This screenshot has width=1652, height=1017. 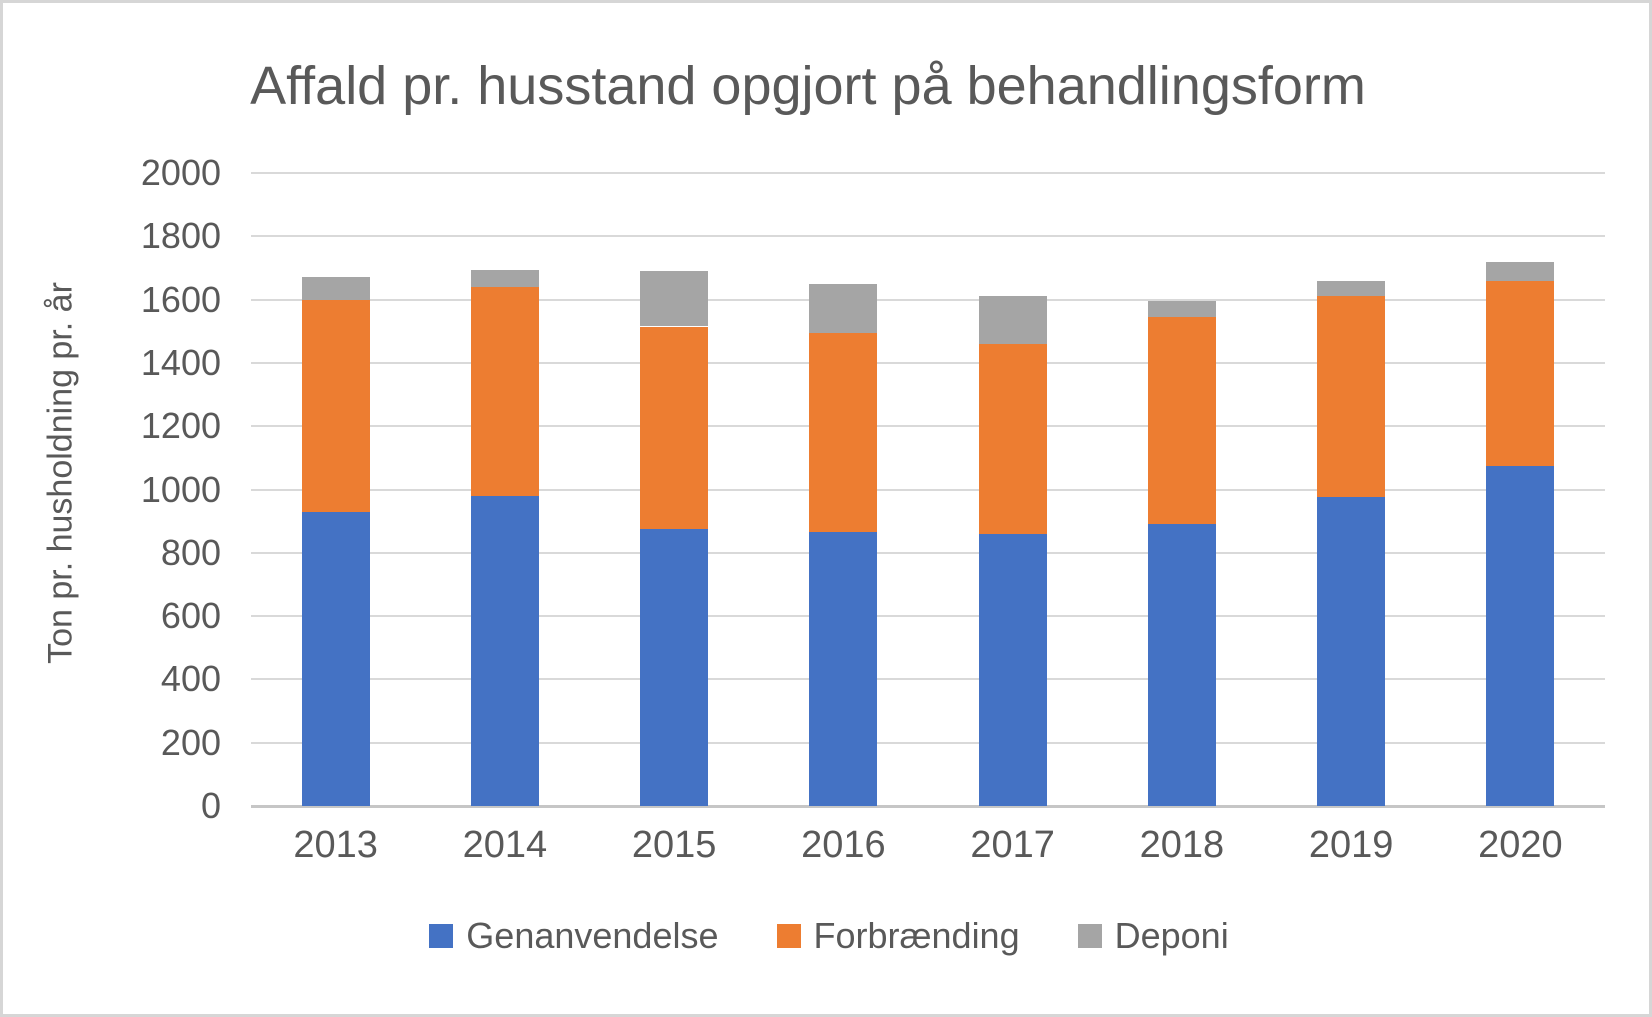 I want to click on y-tick-label: 400, so click(x=190, y=679).